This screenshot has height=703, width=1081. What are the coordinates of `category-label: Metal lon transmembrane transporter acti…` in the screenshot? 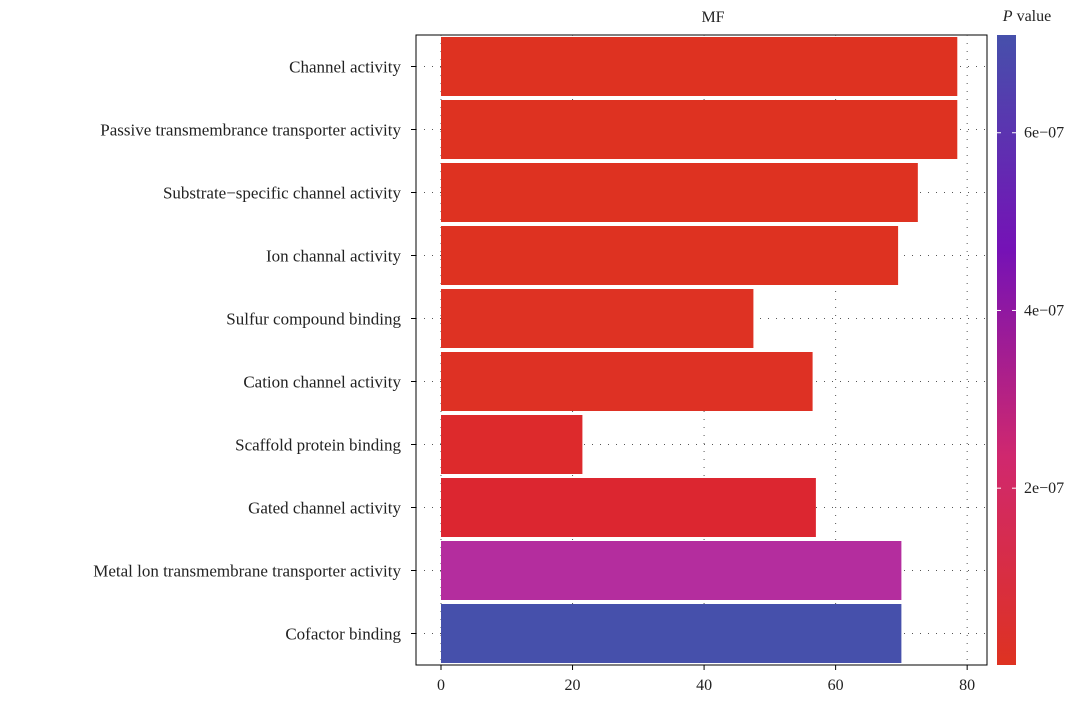 It's located at (247, 571).